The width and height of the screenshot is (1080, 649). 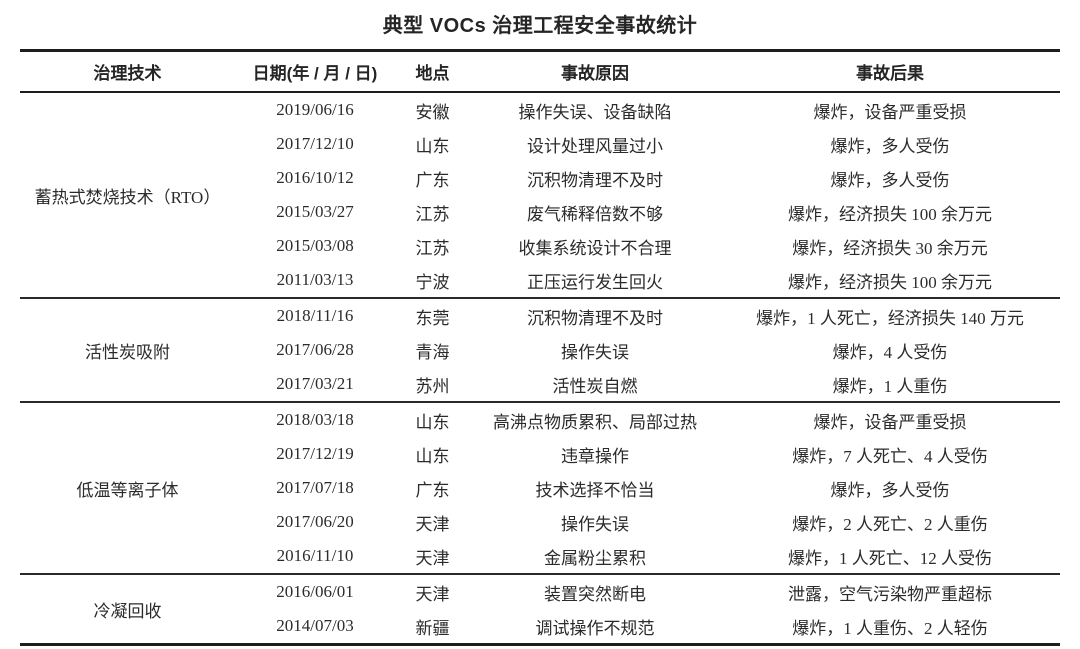 What do you see at coordinates (315, 591) in the screenshot?
I see `cell-date: 2016/06/01` at bounding box center [315, 591].